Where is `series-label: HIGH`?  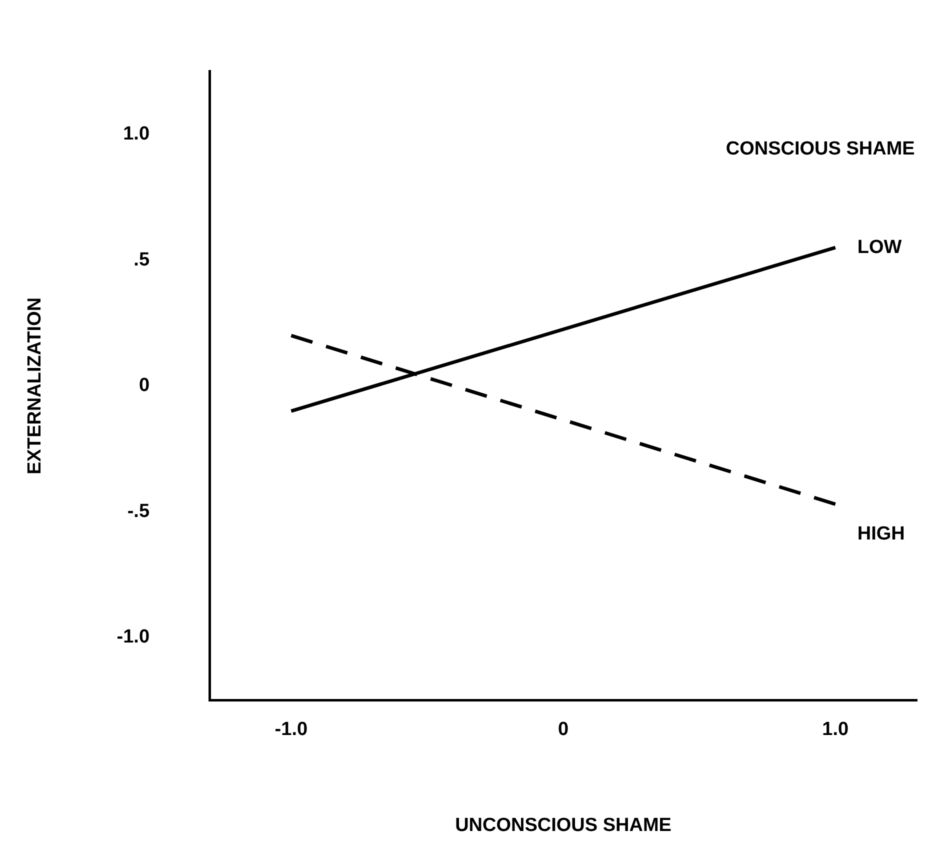 series-label: HIGH is located at coordinates (881, 533).